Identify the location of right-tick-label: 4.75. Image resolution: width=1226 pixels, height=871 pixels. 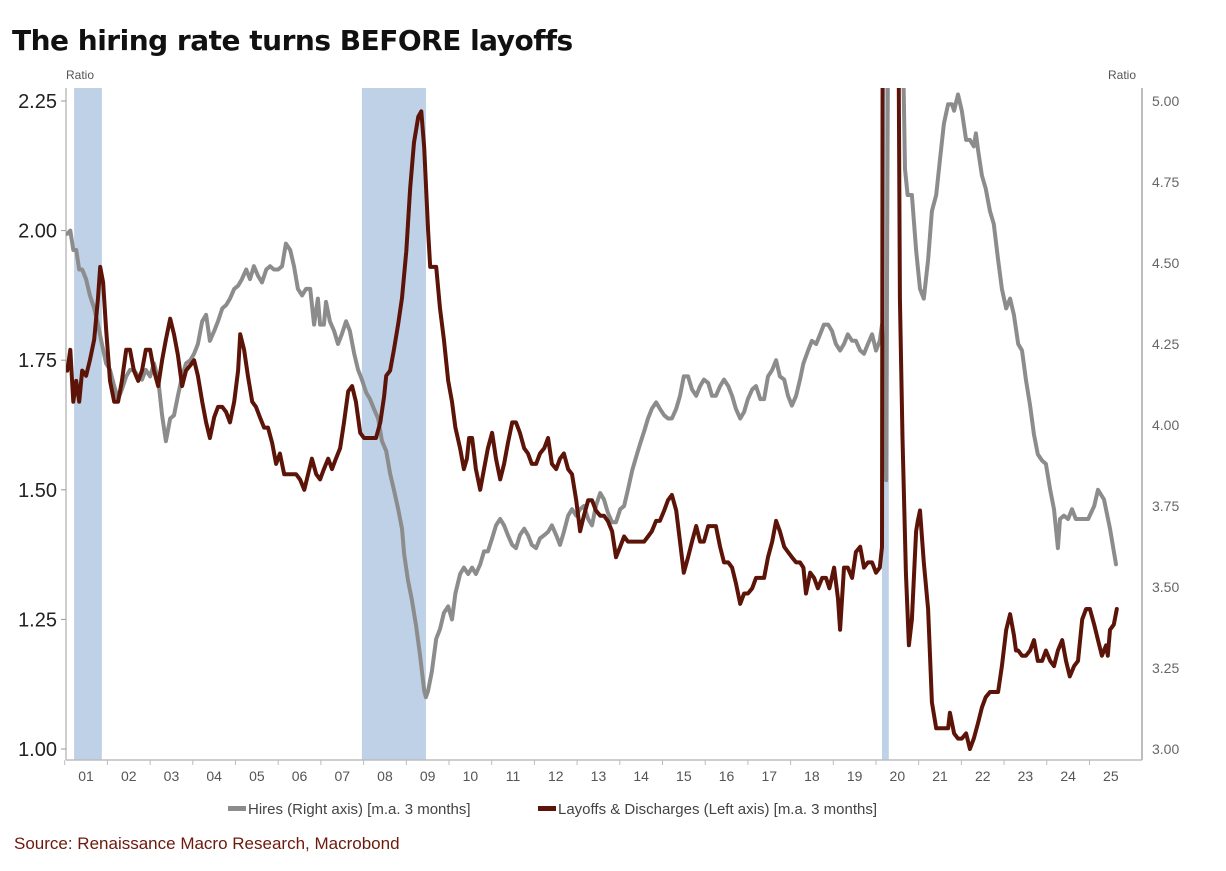
(1165, 182).